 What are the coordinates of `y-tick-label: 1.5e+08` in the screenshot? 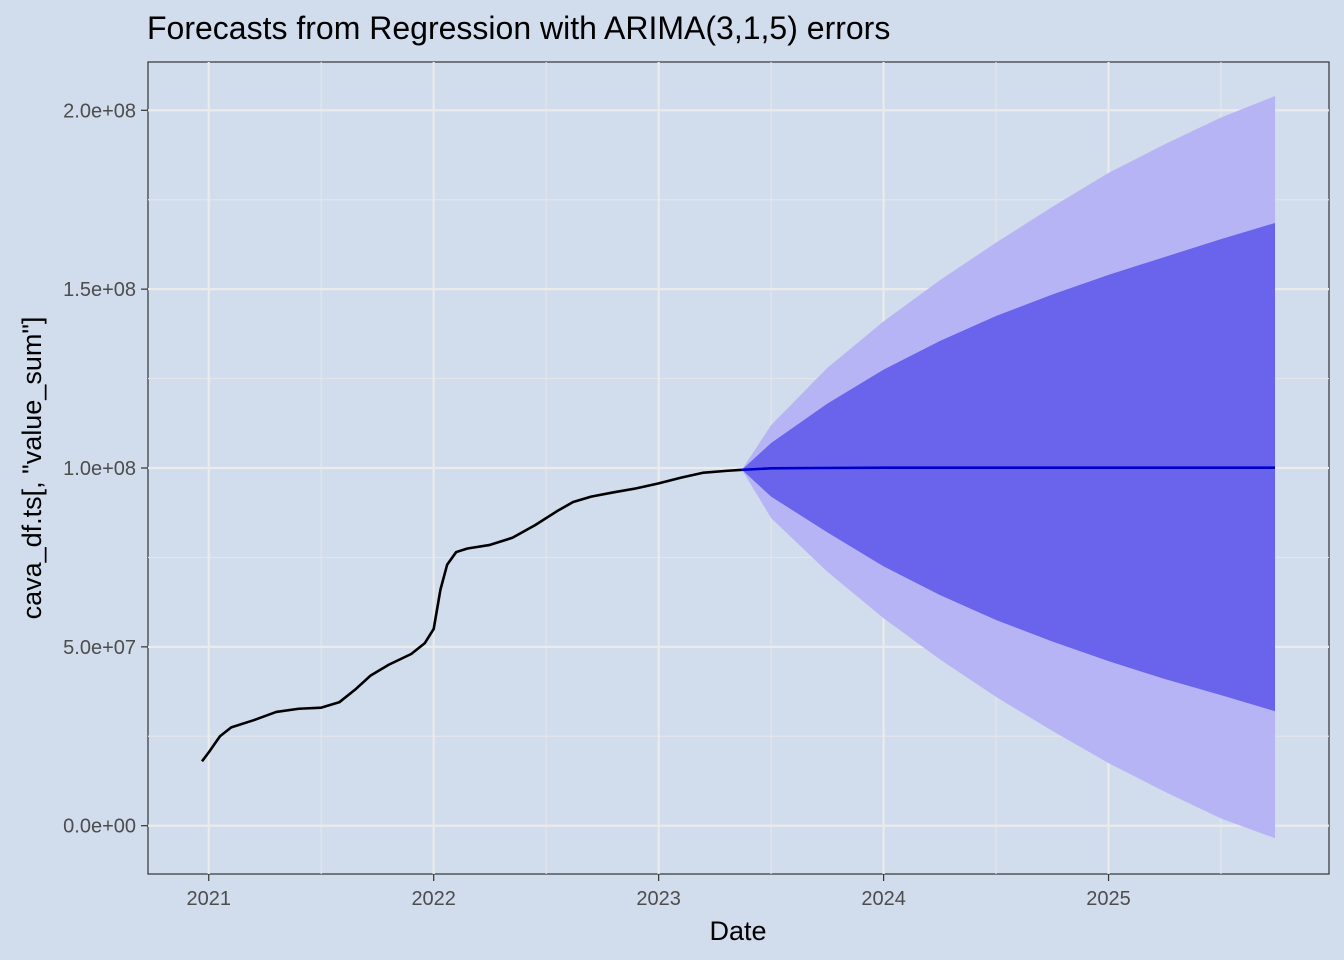 It's located at (99, 290).